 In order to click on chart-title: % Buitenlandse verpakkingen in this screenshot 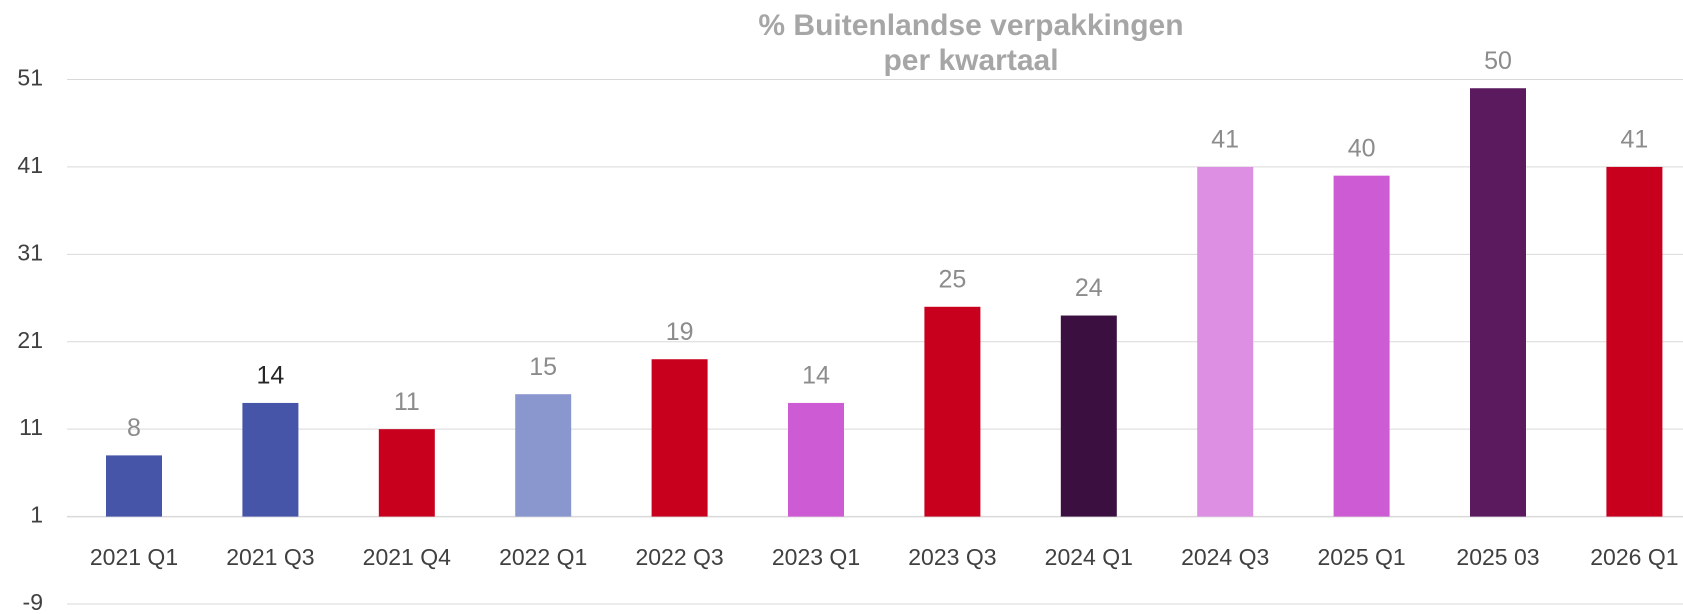, I will do `click(970, 25)`.